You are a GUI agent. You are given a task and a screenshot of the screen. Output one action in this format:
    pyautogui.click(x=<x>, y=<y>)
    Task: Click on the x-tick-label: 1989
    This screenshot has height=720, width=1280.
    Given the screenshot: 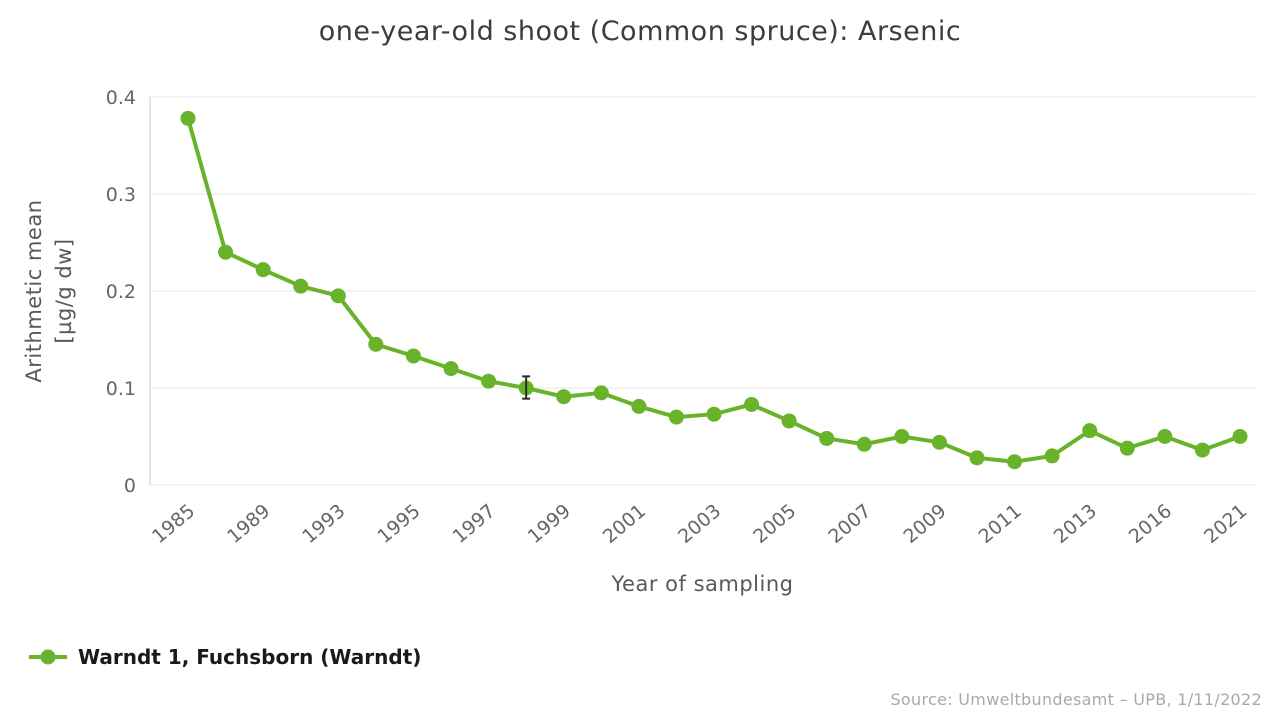 What is the action you would take?
    pyautogui.click(x=248, y=524)
    